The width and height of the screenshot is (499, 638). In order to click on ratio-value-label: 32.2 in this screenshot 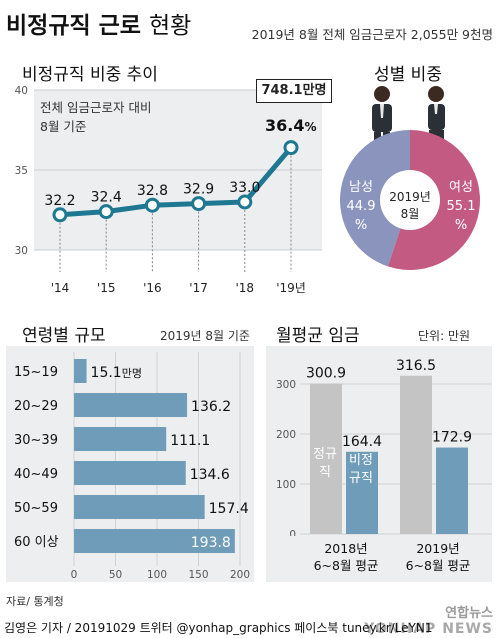, I will do `click(59, 201)`.